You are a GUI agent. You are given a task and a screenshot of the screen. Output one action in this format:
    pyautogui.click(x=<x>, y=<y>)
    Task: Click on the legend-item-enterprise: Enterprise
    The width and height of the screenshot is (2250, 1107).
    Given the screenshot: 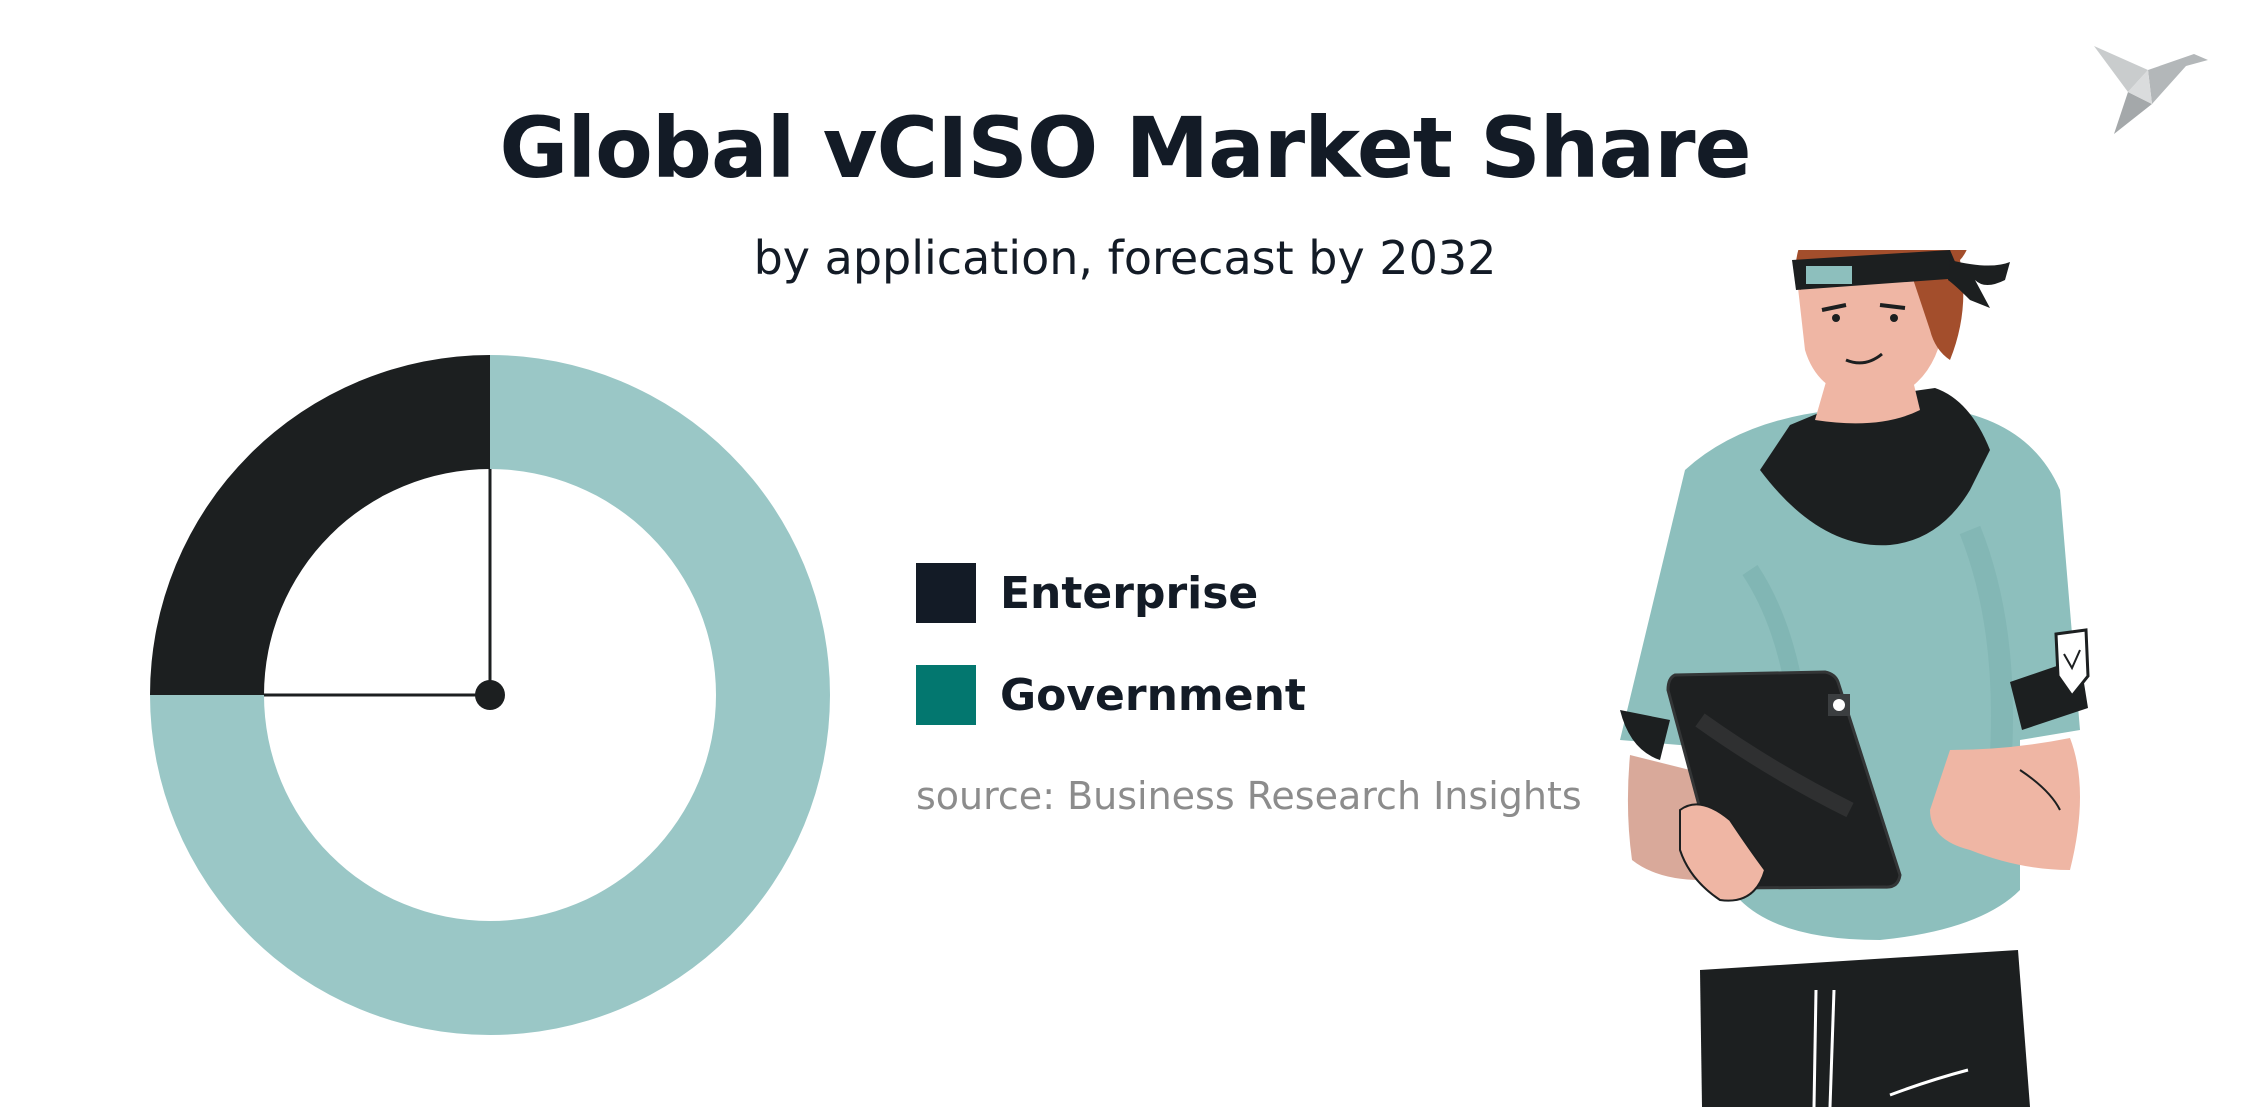 What is the action you would take?
    pyautogui.click(x=1111, y=593)
    